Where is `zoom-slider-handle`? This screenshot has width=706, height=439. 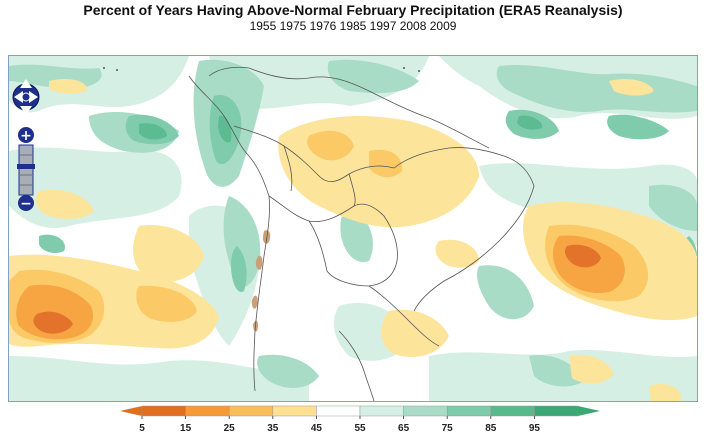 zoom-slider-handle is located at coordinates (26, 166).